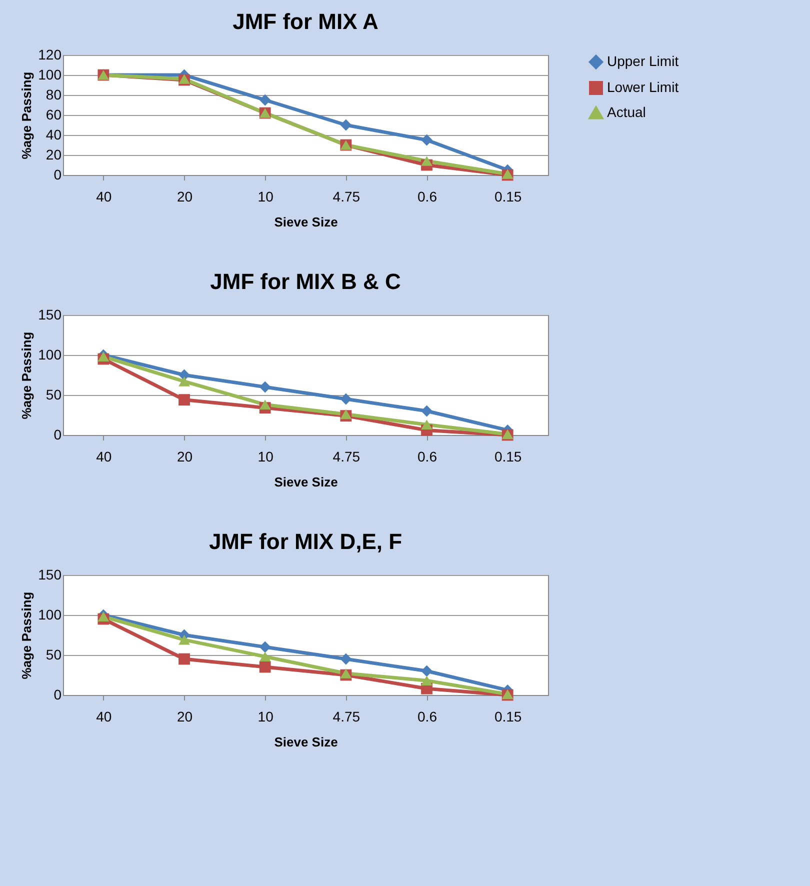  Describe the element at coordinates (54, 94) in the screenshot. I see `y-tick-label: 80` at that location.